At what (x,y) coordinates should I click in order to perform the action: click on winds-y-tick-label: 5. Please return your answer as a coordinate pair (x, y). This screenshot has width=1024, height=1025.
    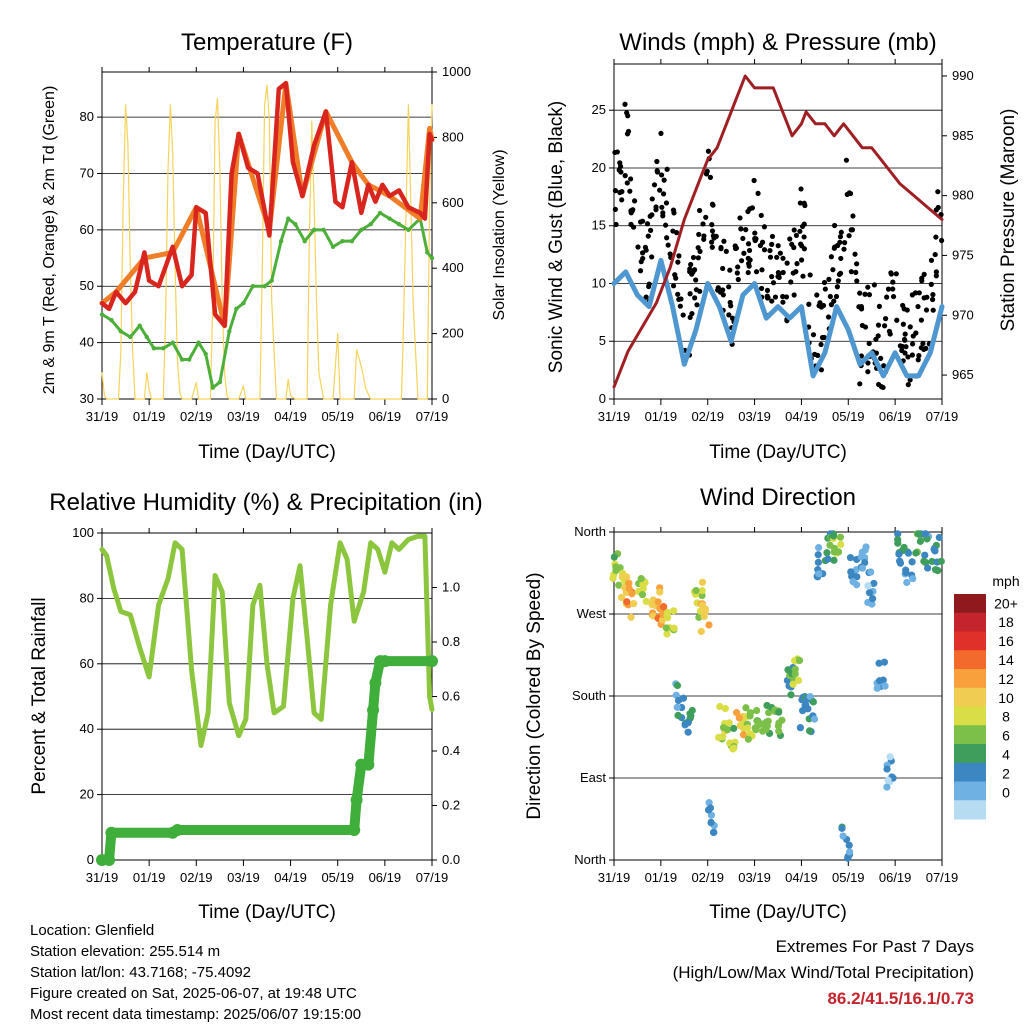
    Looking at the image, I should click on (602, 340).